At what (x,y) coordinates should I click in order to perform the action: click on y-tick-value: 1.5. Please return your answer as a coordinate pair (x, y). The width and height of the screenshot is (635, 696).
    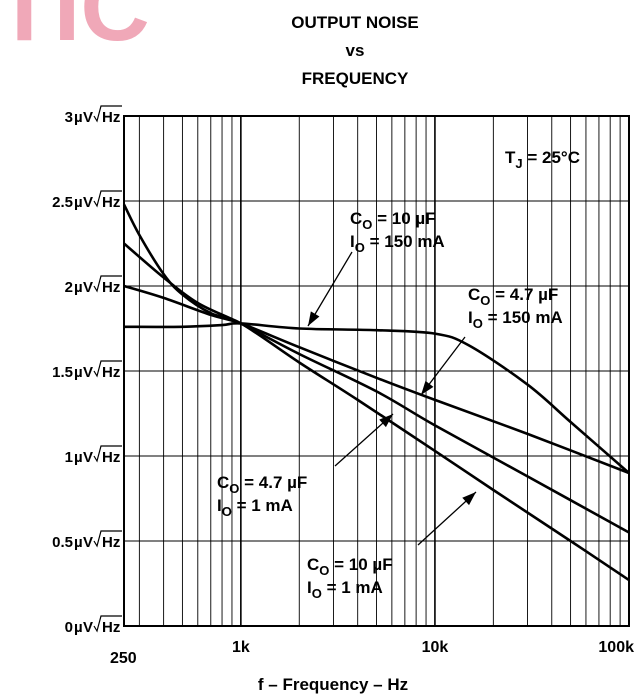
    Looking at the image, I should click on (62, 372).